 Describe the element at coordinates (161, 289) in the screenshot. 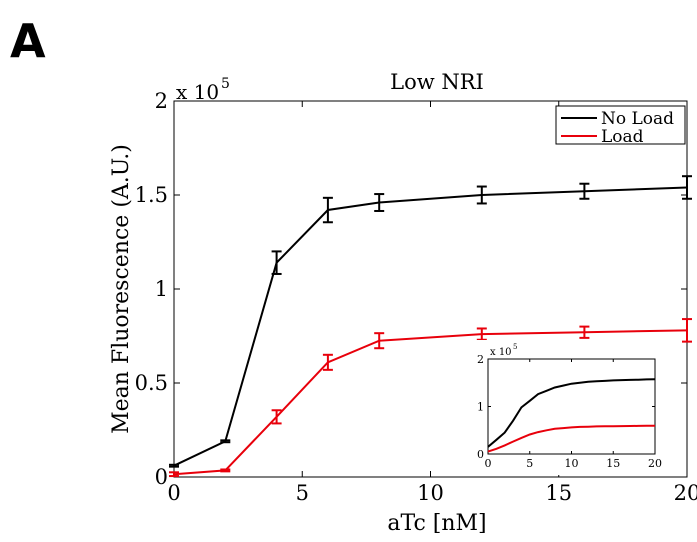

I see `y-tick-label: 1` at that location.